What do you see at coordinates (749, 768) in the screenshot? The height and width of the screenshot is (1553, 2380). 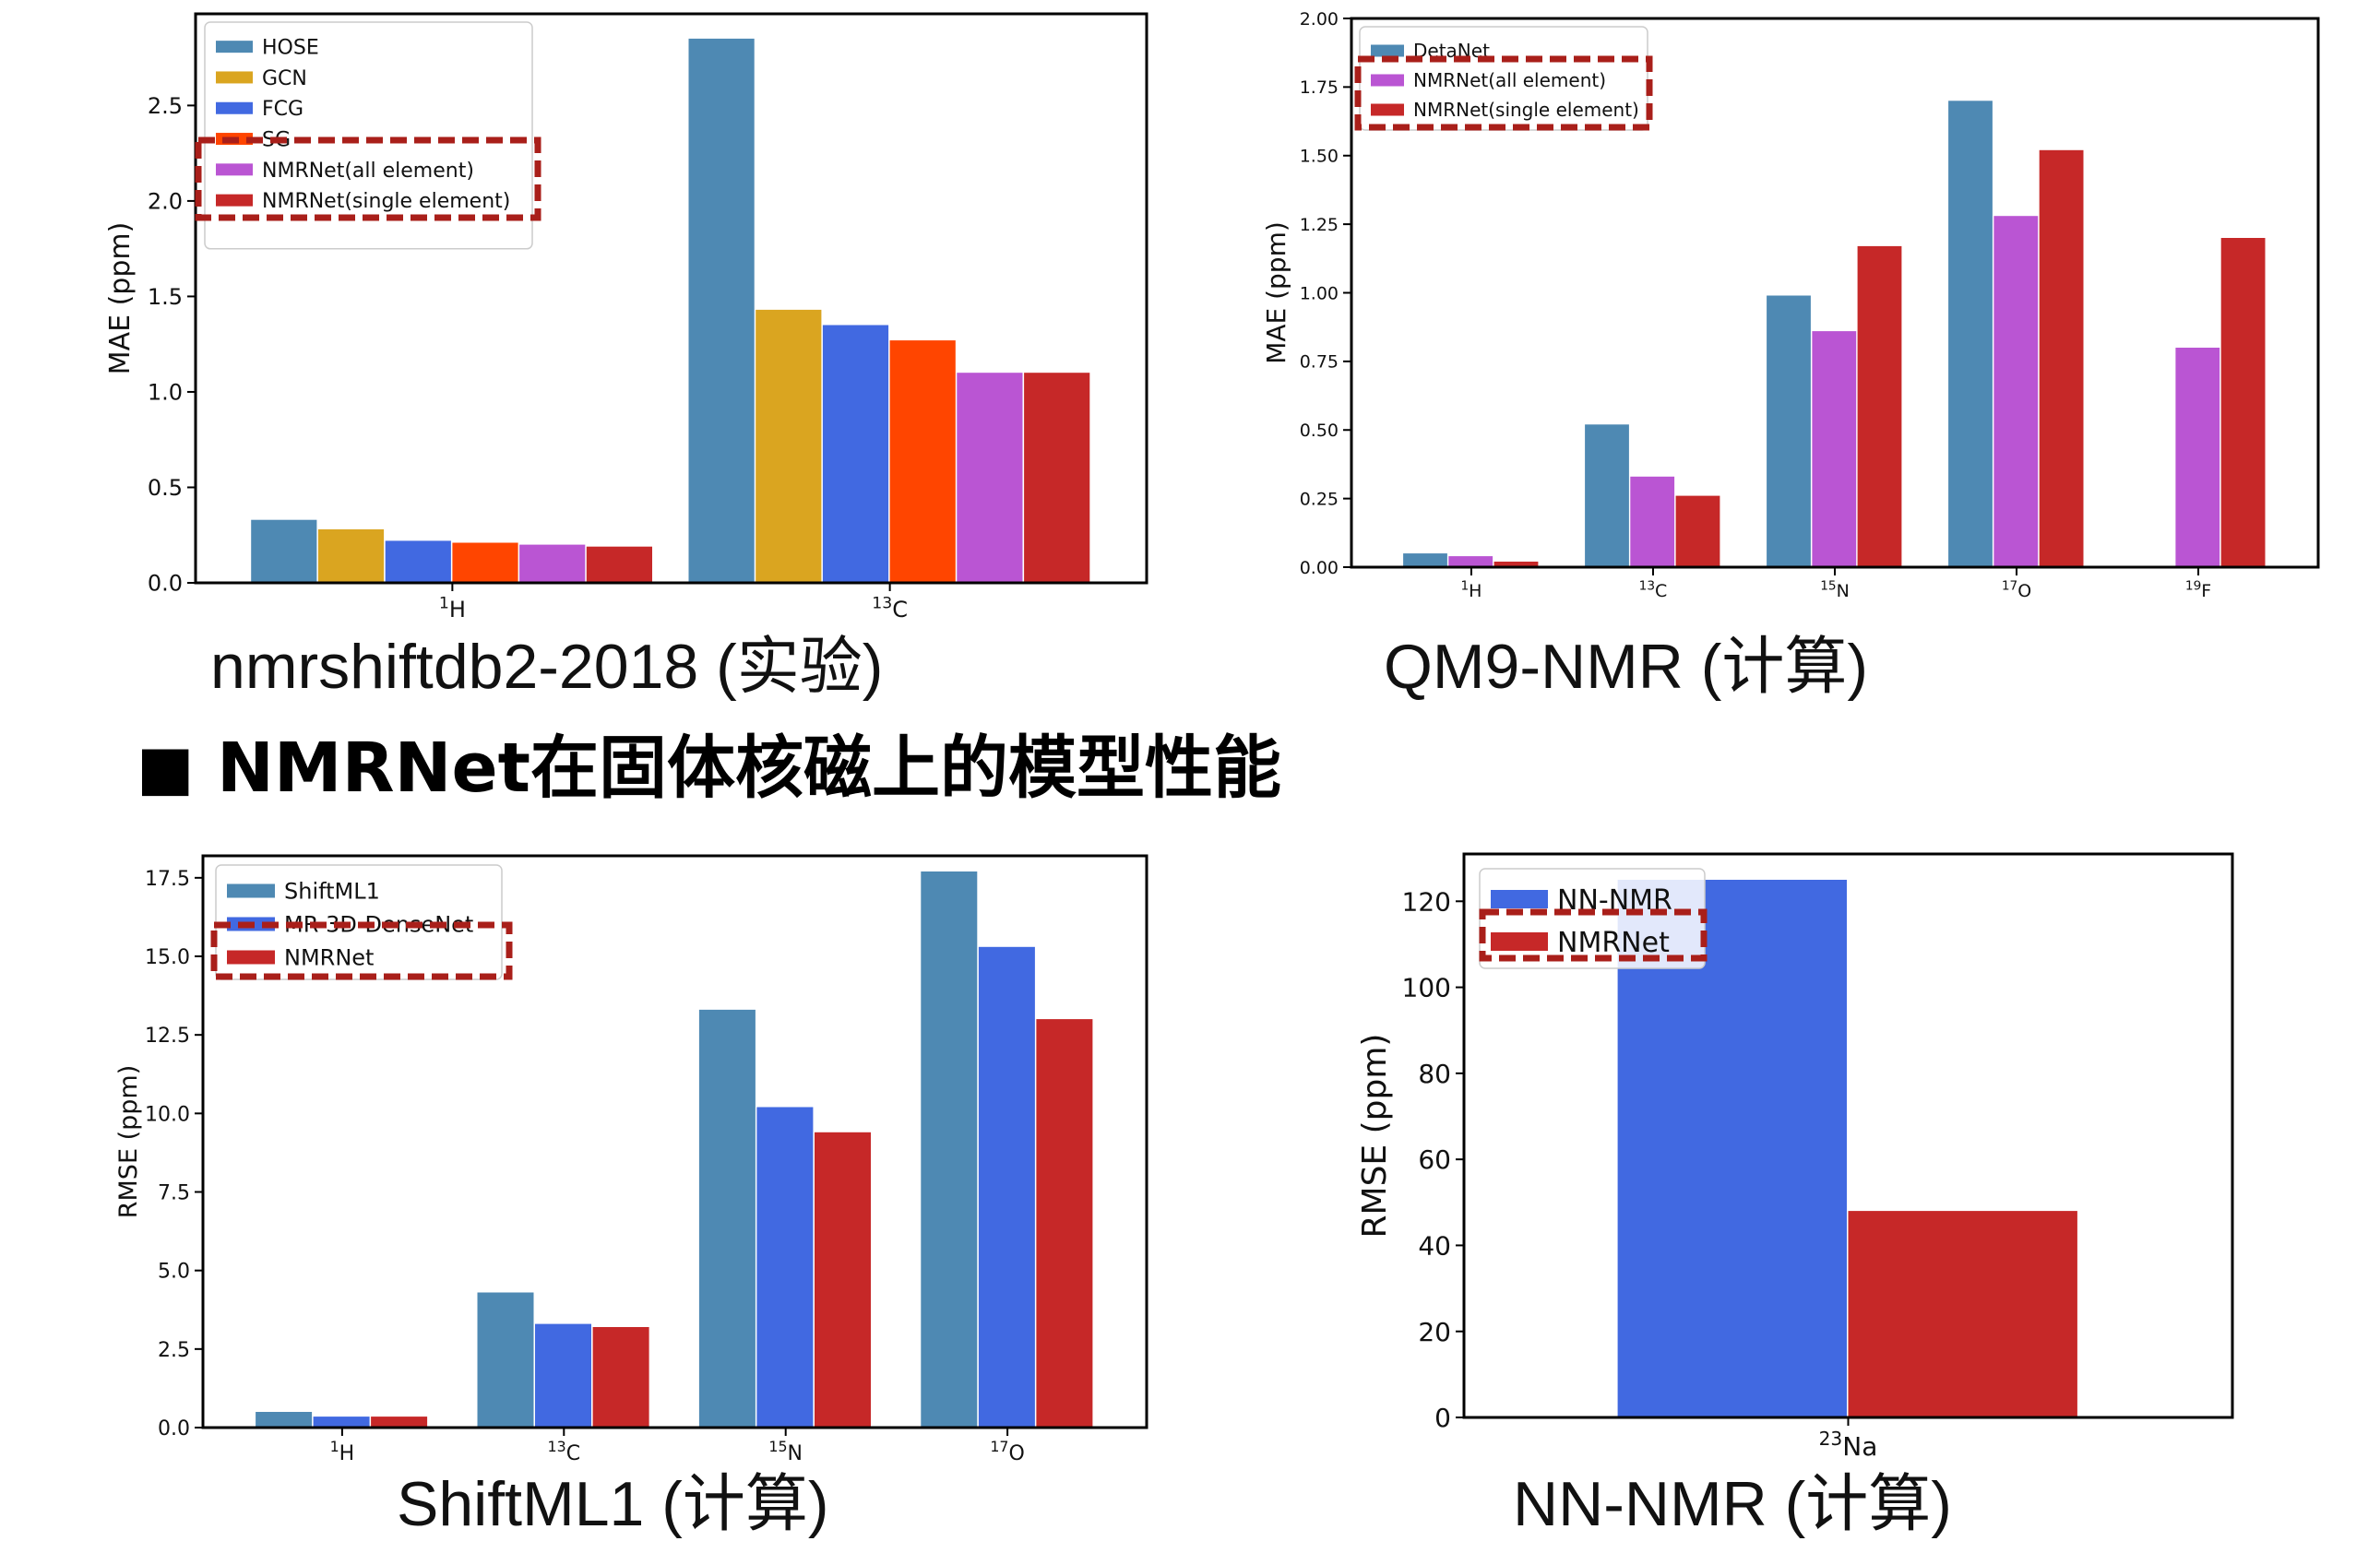 I see `section-heading: NMRNet在固体核磁上的模型性能` at bounding box center [749, 768].